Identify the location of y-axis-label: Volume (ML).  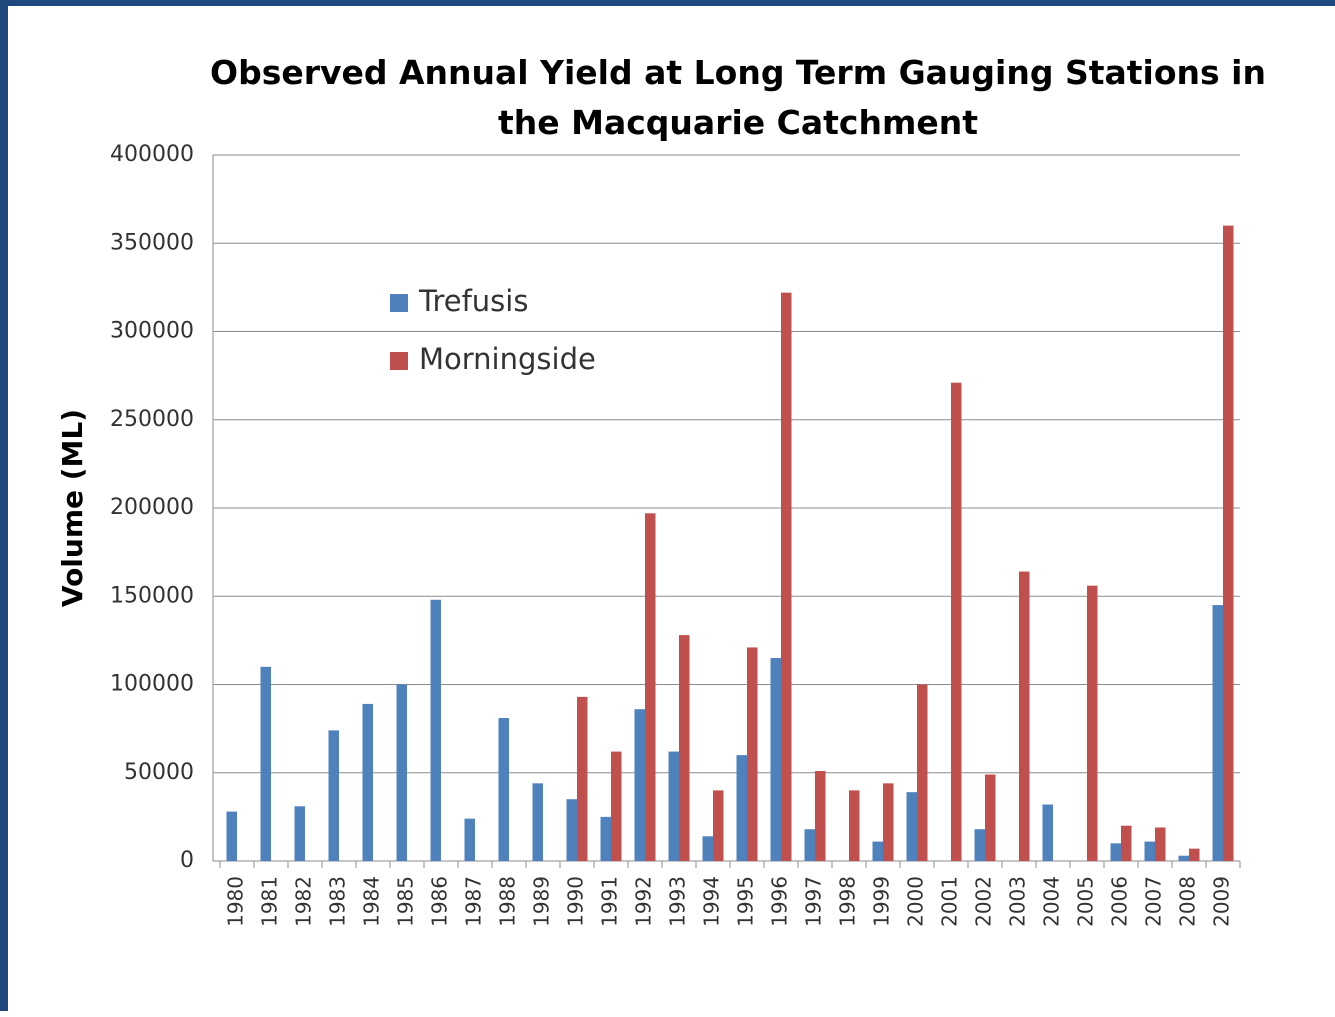
(72, 508).